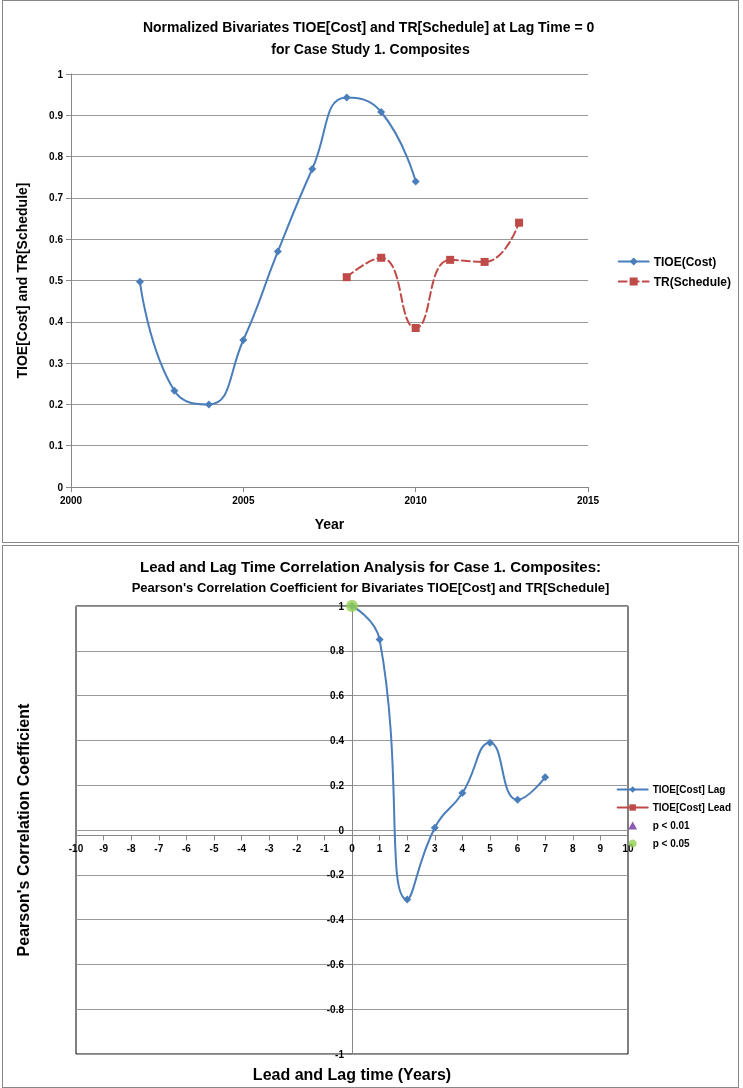 Image resolution: width=743 pixels, height=1088 pixels. What do you see at coordinates (340, 1054) in the screenshot?
I see `y-tick-label: -1` at bounding box center [340, 1054].